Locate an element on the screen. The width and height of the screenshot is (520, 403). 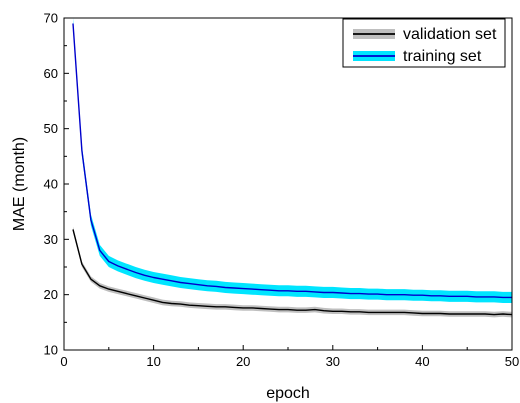
x-axis: 0 10 20 30 40 50 is located at coordinates (289, 357).